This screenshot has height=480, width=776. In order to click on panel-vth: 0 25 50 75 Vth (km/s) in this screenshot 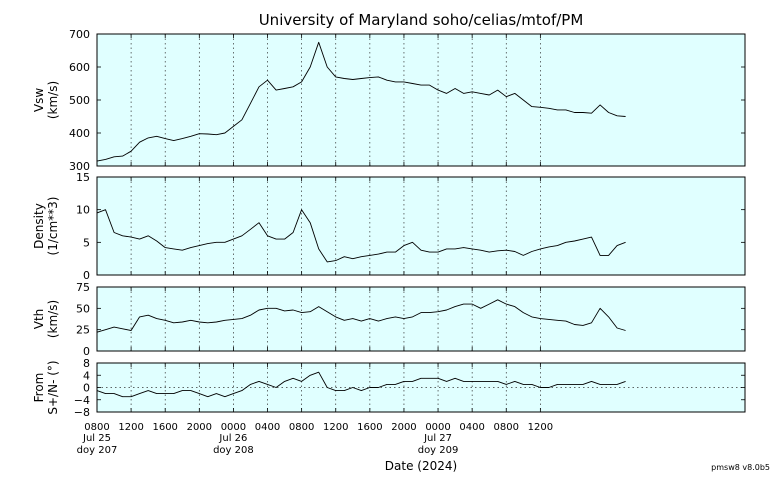, I will do `click(389, 319)`.